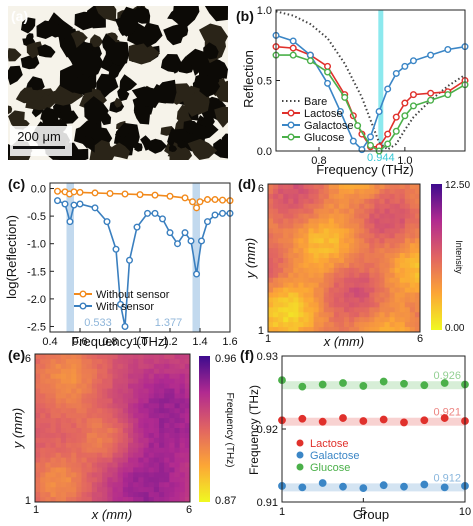  Describe the element at coordinates (343, 341) in the screenshot. I see `intensity-map-x-axis-label: x (mm)` at that location.